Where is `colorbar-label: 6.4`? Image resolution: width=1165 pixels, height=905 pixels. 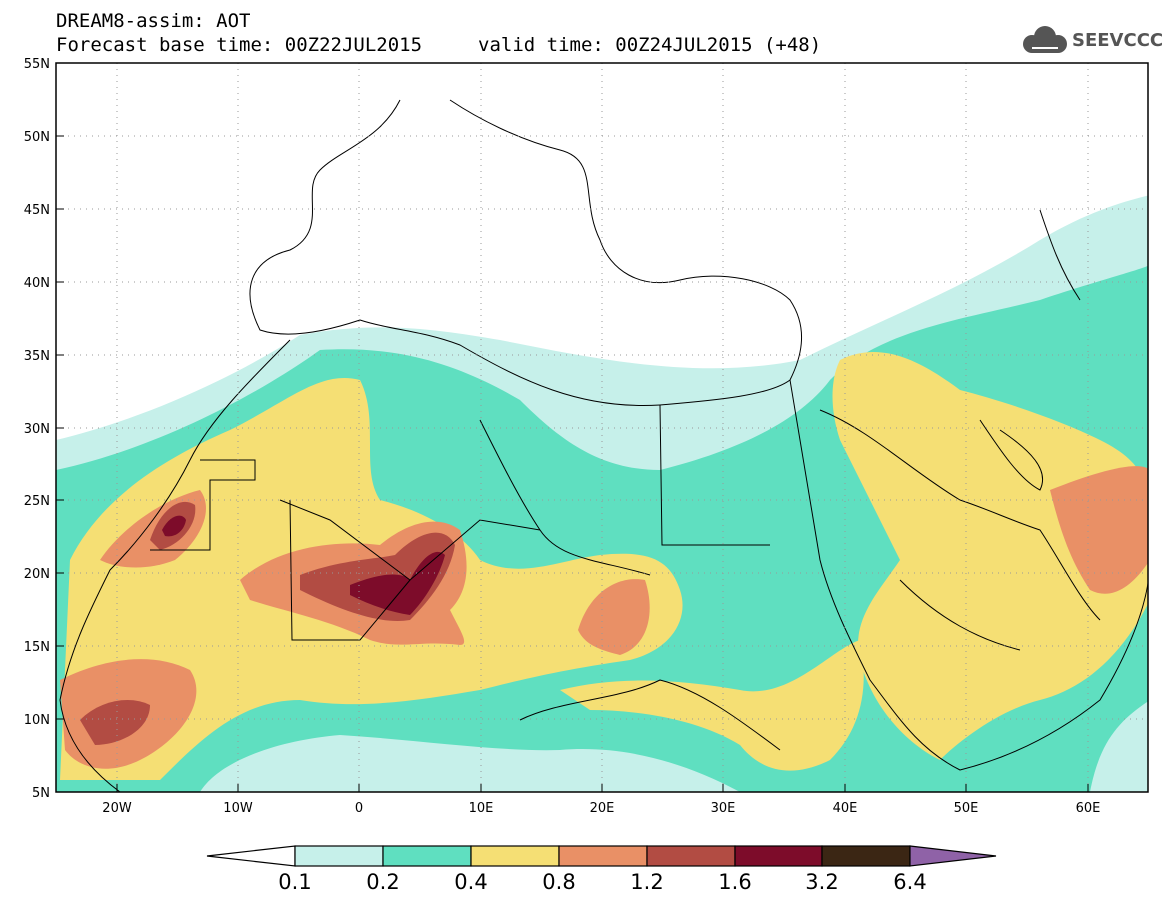 colorbar-label: 6.4 is located at coordinates (909, 882).